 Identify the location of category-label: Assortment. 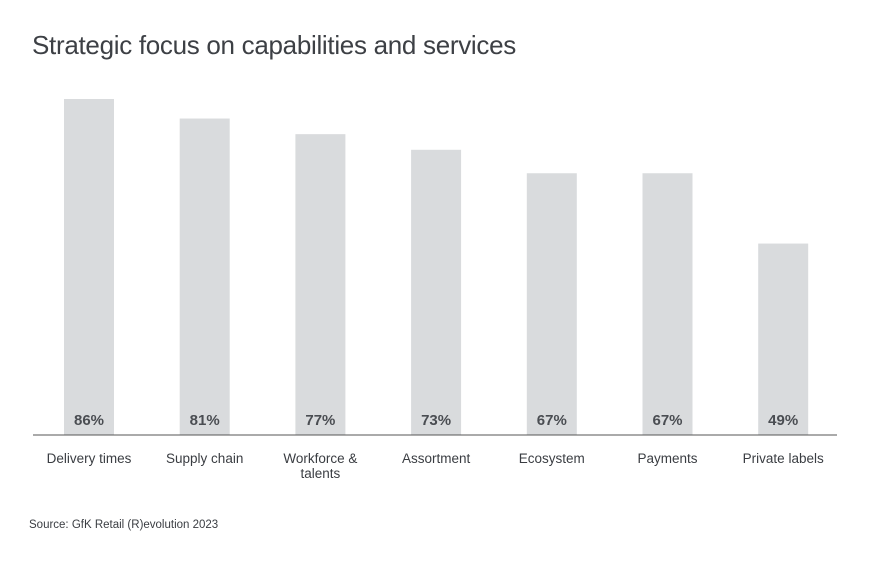
(436, 458).